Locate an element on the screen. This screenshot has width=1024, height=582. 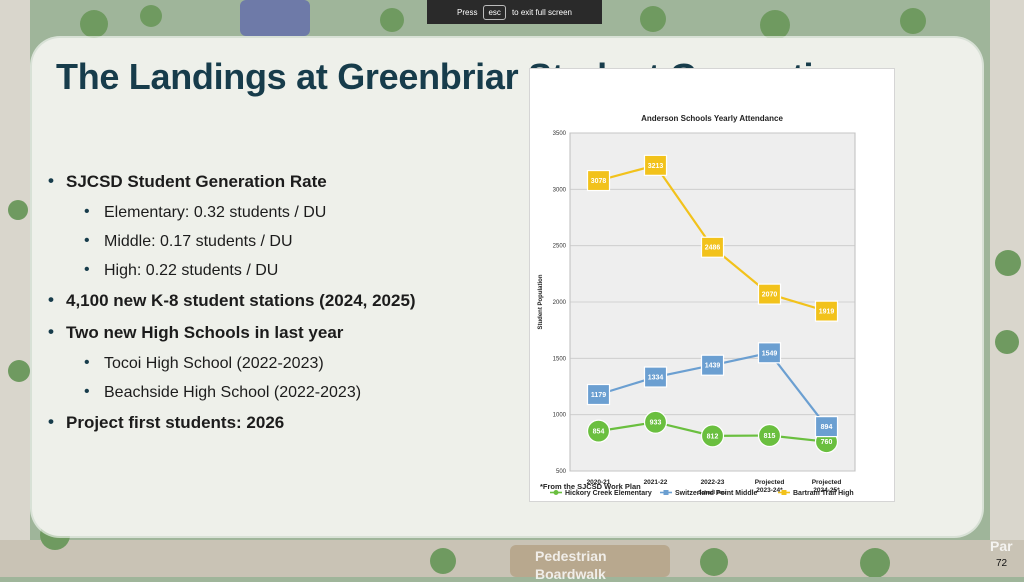
data-label: 894 is located at coordinates (827, 427).